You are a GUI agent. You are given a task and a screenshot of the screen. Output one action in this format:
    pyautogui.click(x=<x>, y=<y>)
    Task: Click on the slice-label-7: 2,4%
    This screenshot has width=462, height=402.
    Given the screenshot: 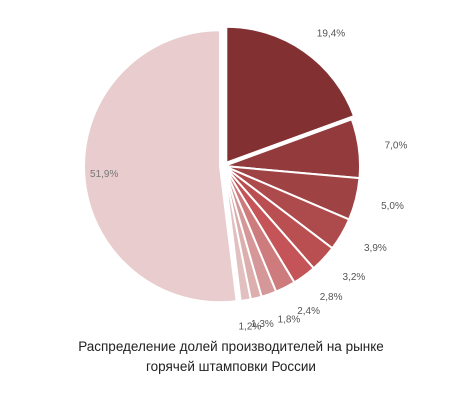 What is the action you would take?
    pyautogui.click(x=308, y=311)
    